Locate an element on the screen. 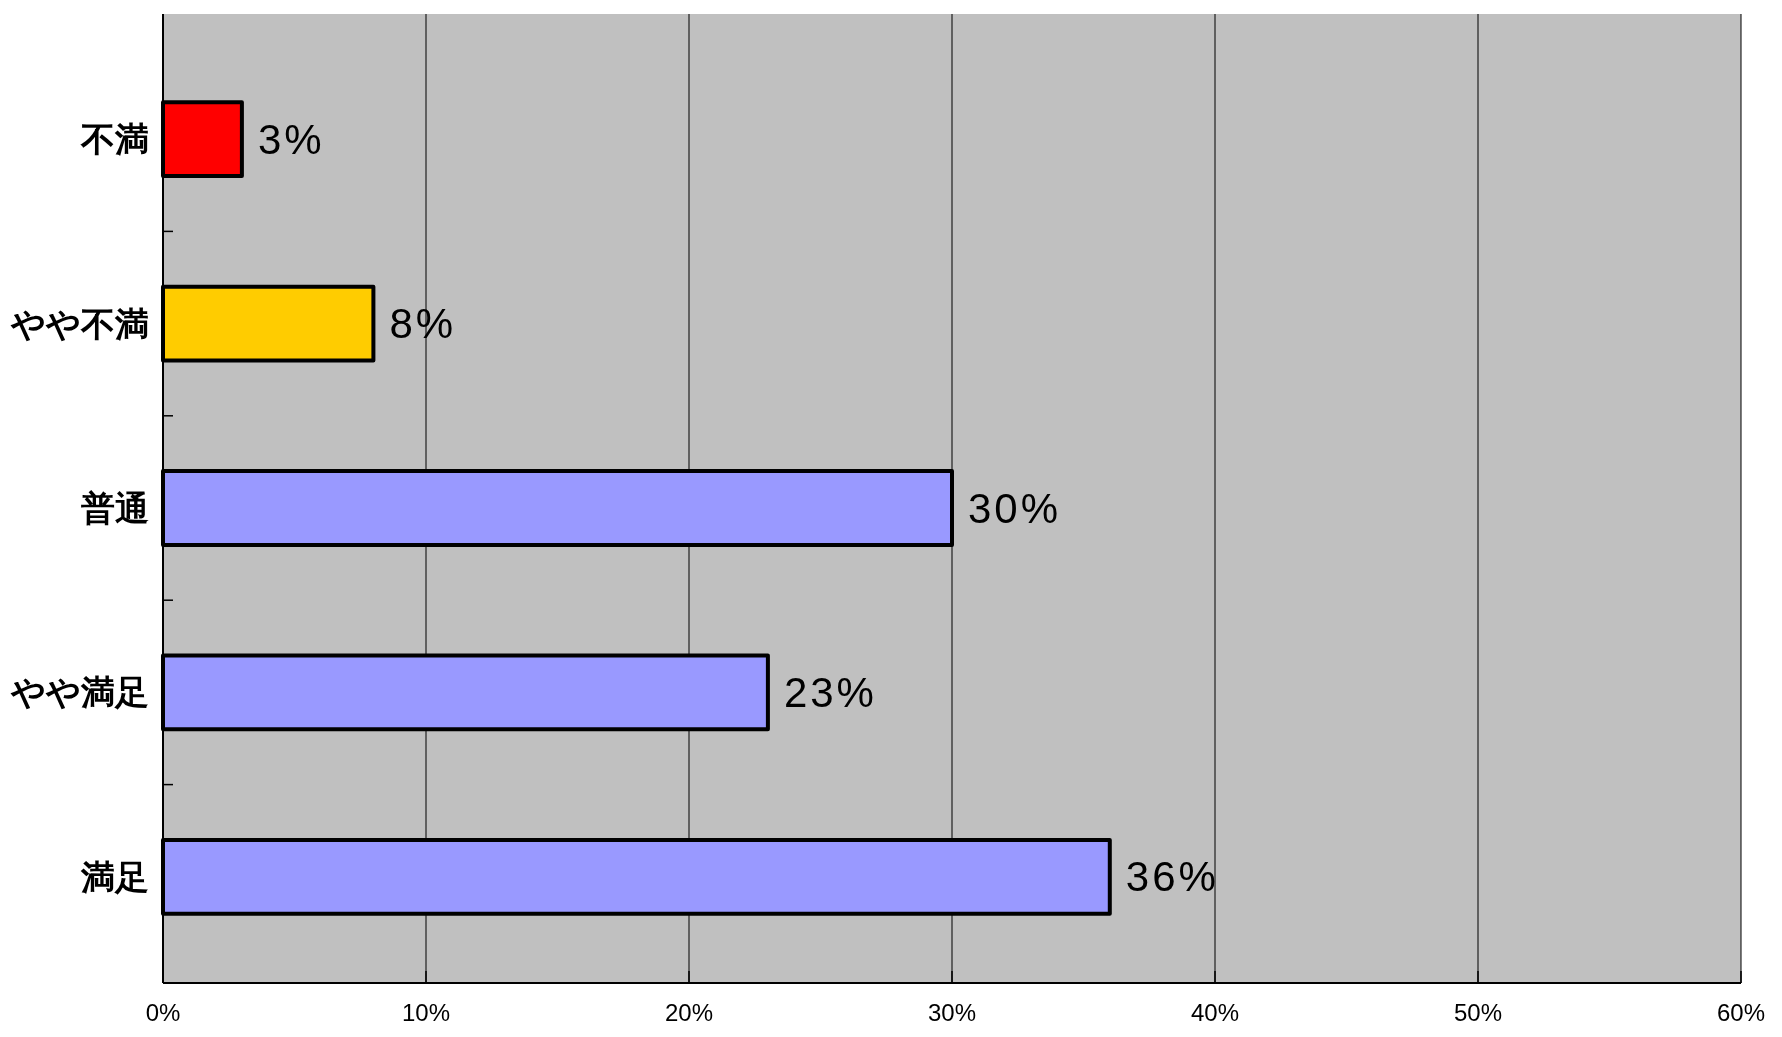  category-label: 不満 is located at coordinates (115, 139).